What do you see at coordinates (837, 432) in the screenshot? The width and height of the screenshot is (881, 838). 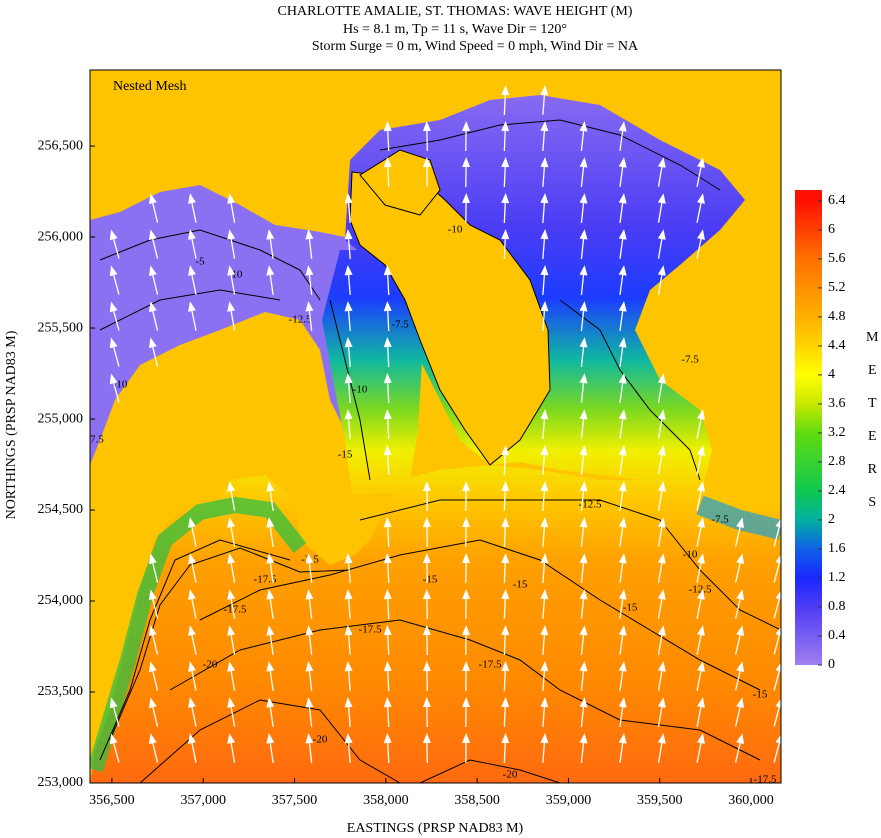 I see `colorbar-tick-label: 3.2` at bounding box center [837, 432].